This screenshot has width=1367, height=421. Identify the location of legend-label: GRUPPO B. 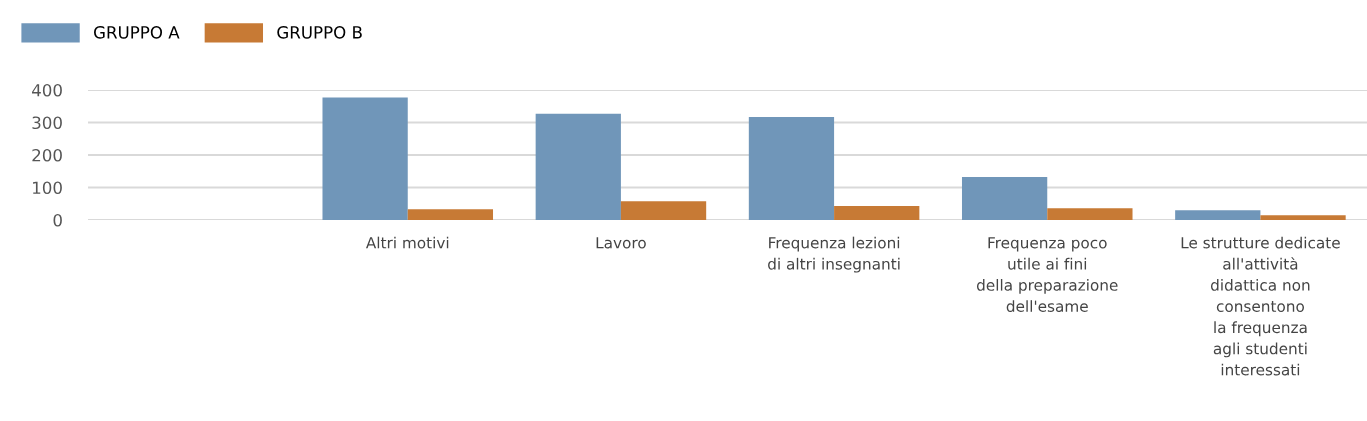
(319, 32).